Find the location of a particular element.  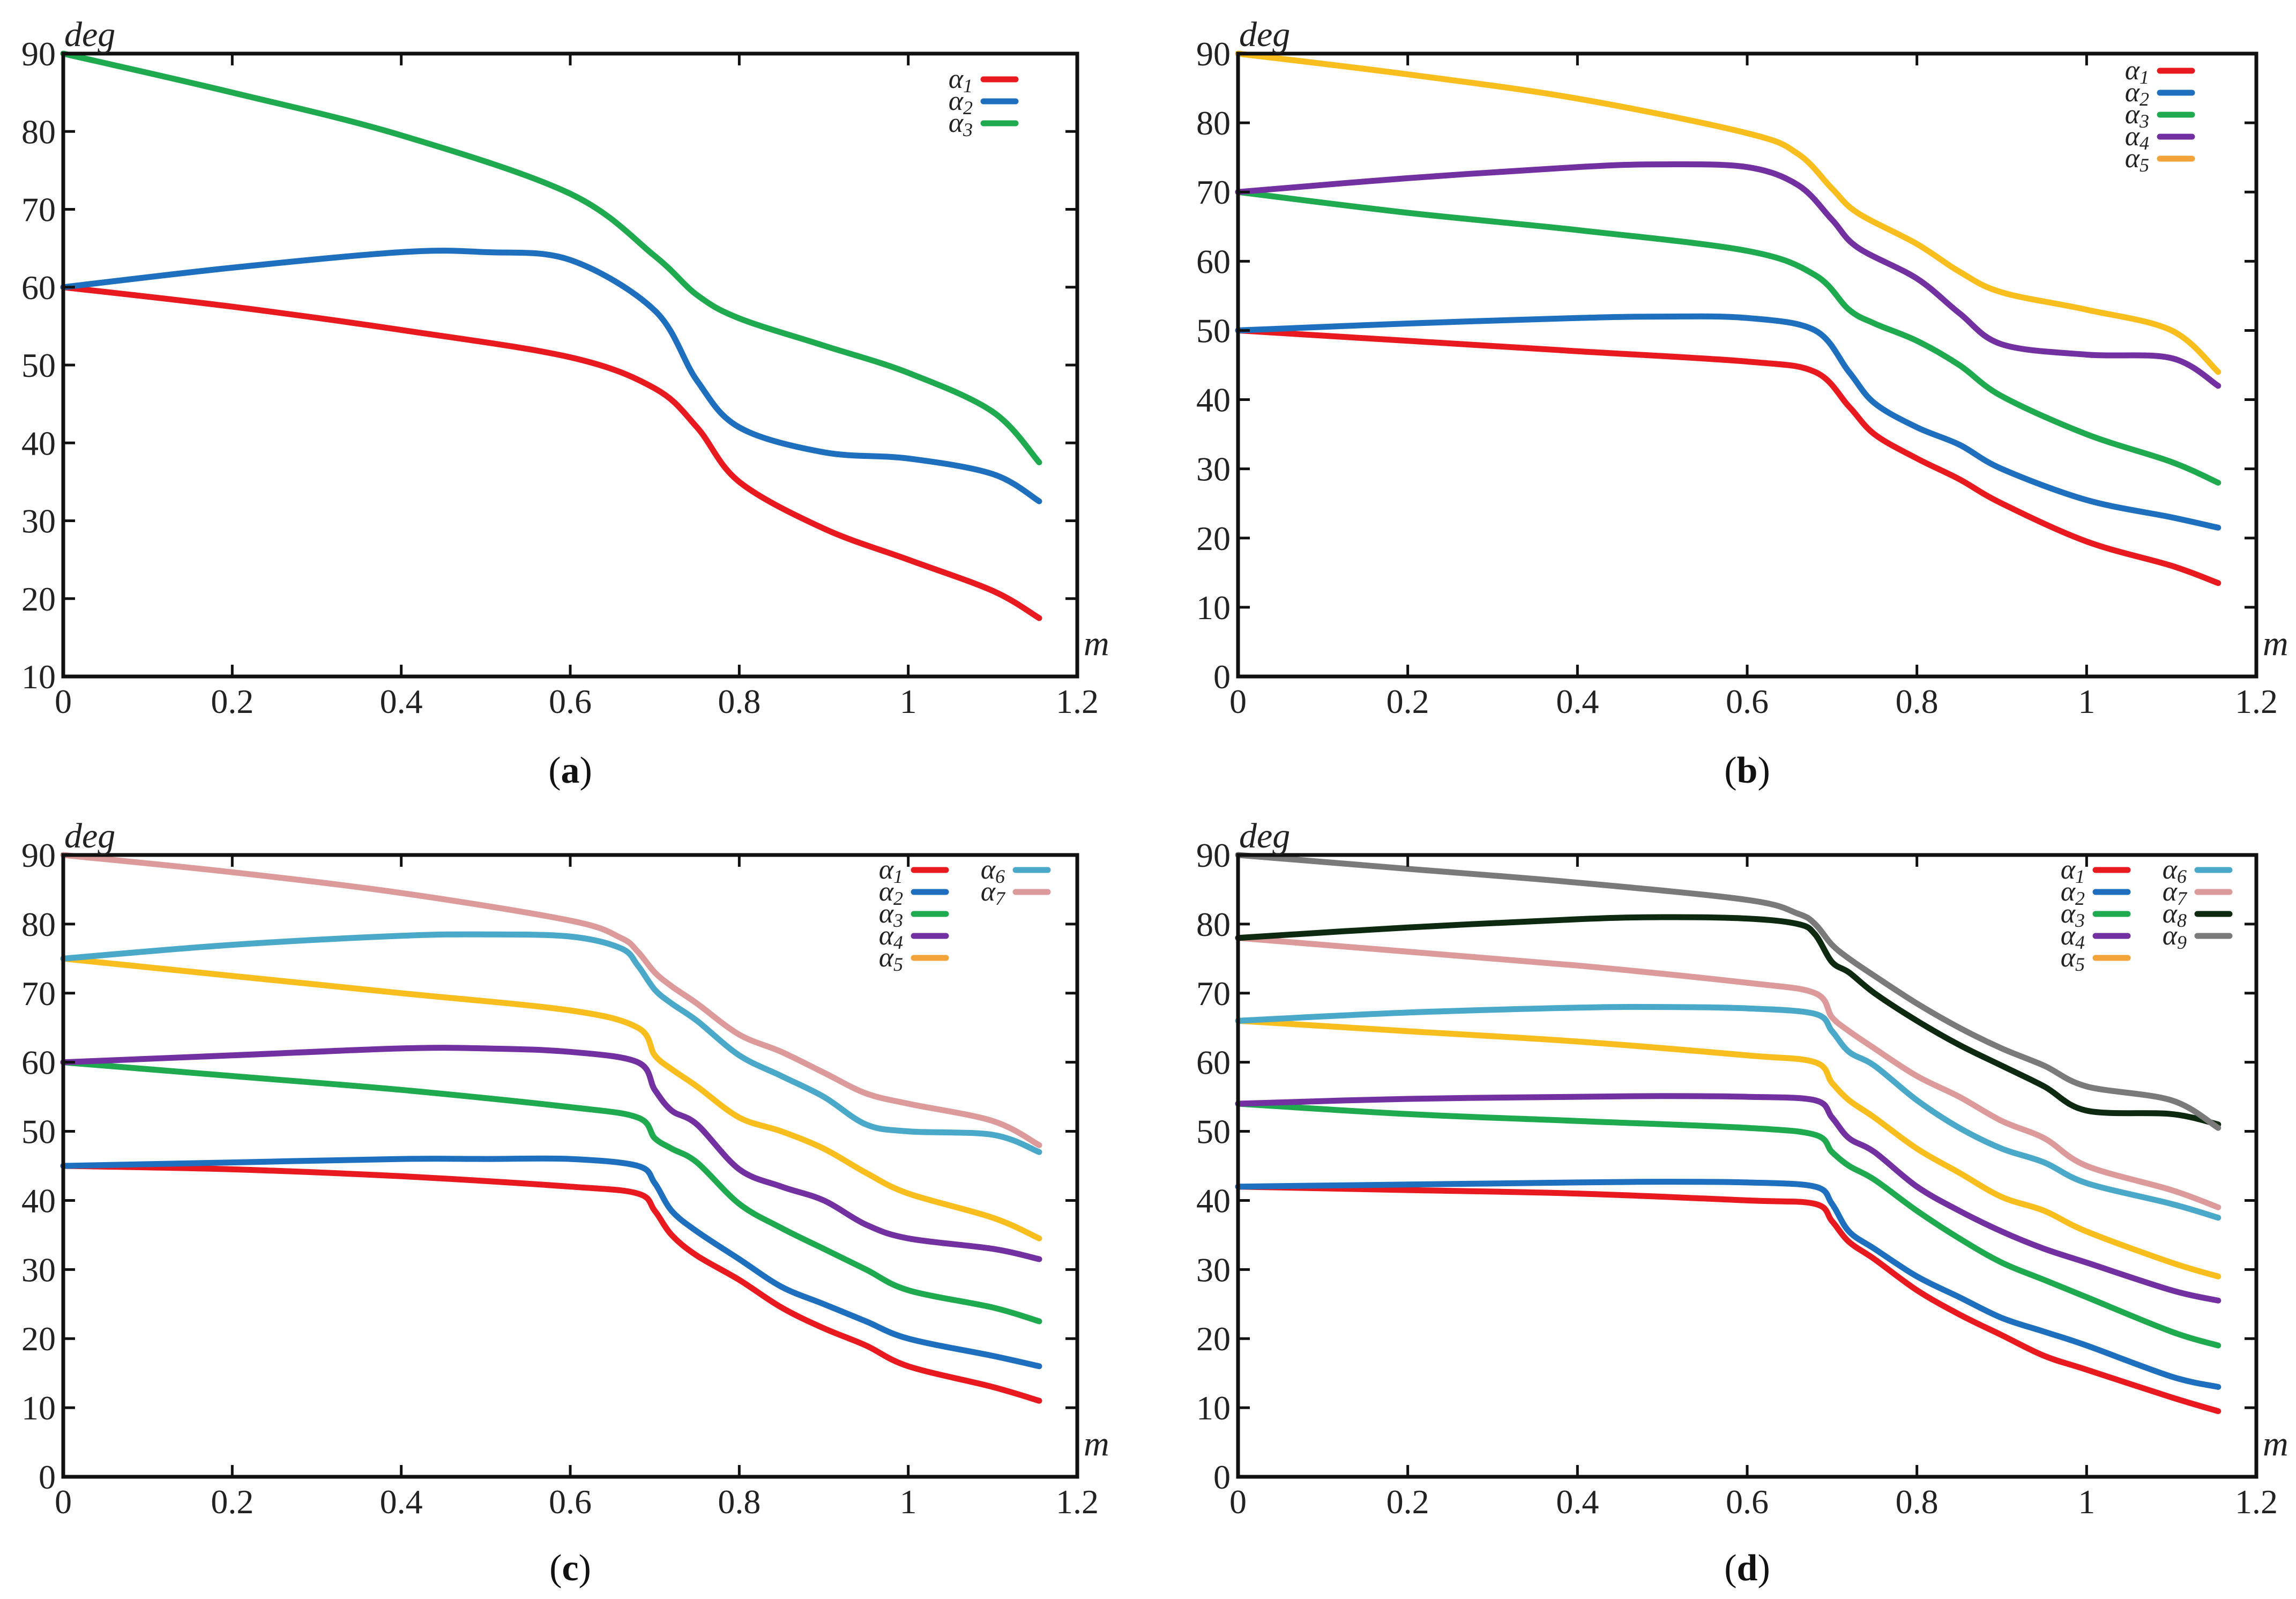

series-group is located at coordinates (1728, 318).